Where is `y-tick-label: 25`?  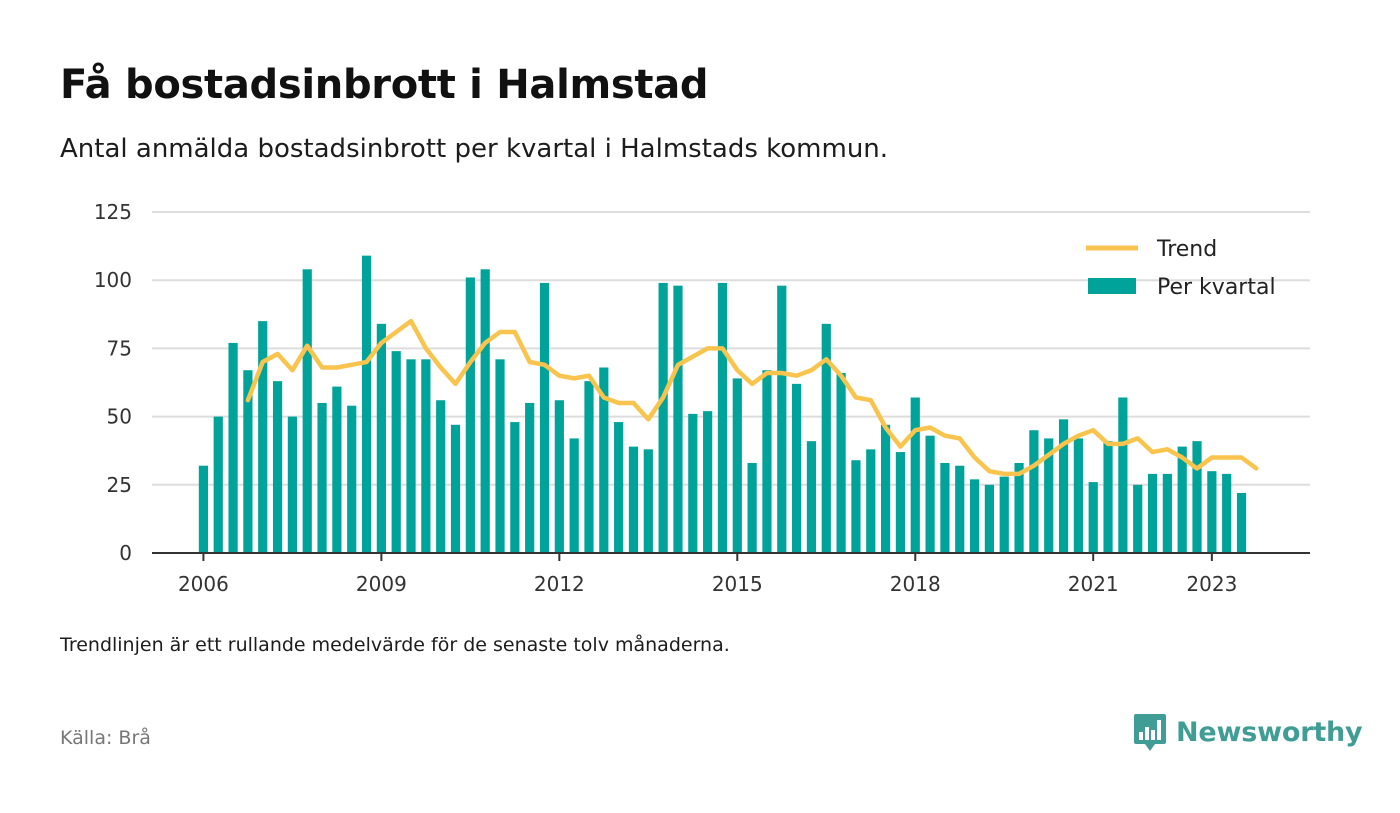
y-tick-label: 25 is located at coordinates (119, 485).